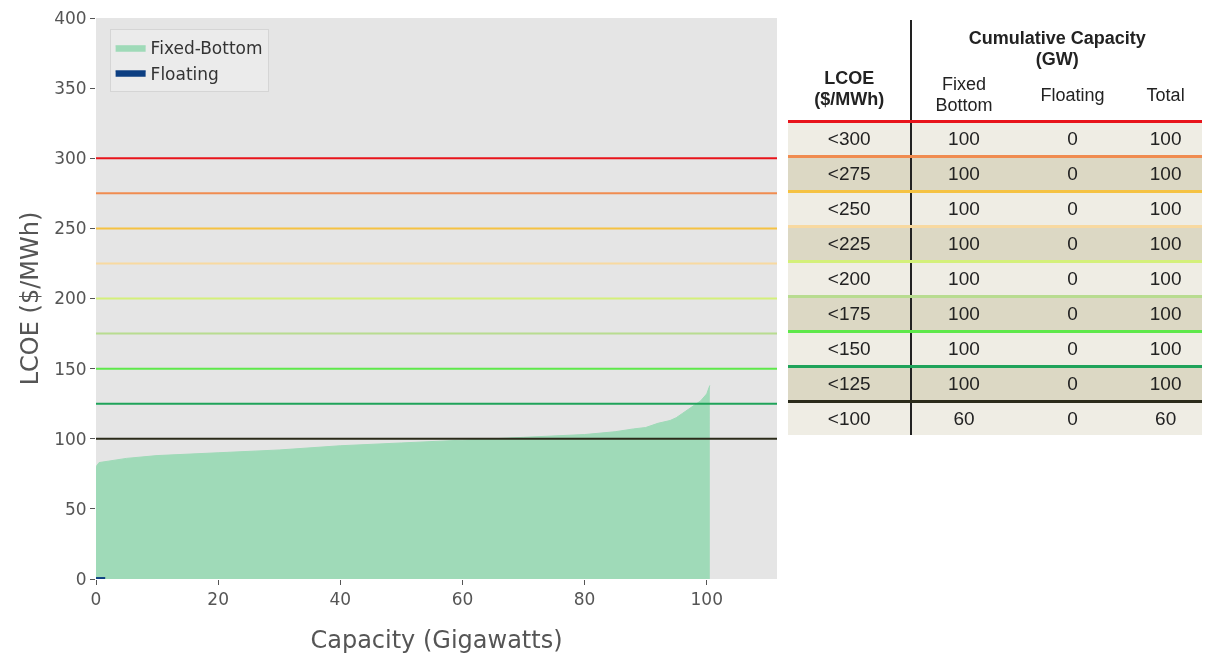  I want to click on y-tick-label: 50, so click(75, 508).